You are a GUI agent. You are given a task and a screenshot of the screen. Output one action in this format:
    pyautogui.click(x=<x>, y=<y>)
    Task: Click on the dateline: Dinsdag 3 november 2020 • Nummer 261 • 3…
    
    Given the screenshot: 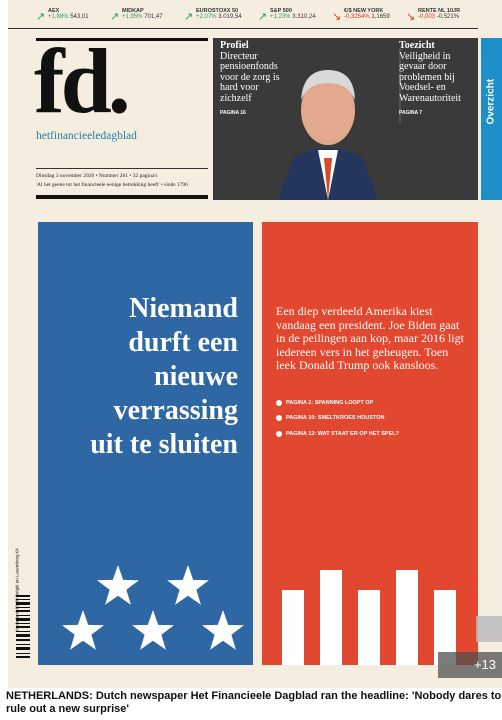 What is the action you would take?
    pyautogui.click(x=97, y=176)
    